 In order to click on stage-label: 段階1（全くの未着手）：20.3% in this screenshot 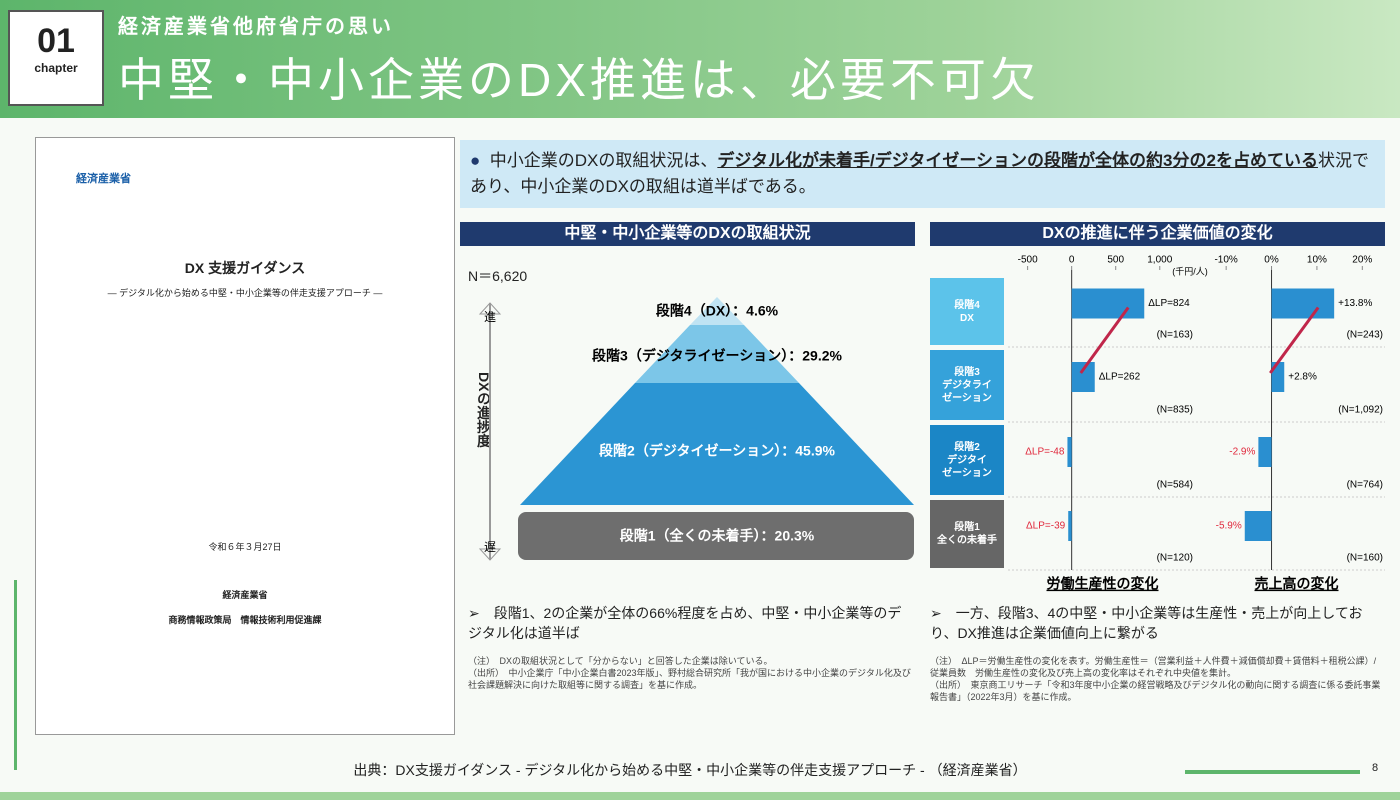, I will do `click(717, 536)`.